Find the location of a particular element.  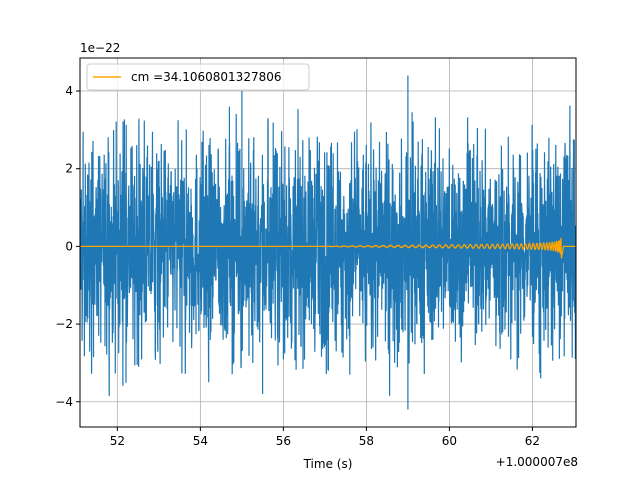

y-axis-ticks: −4 −2 0 2 4 is located at coordinates (67, 246).